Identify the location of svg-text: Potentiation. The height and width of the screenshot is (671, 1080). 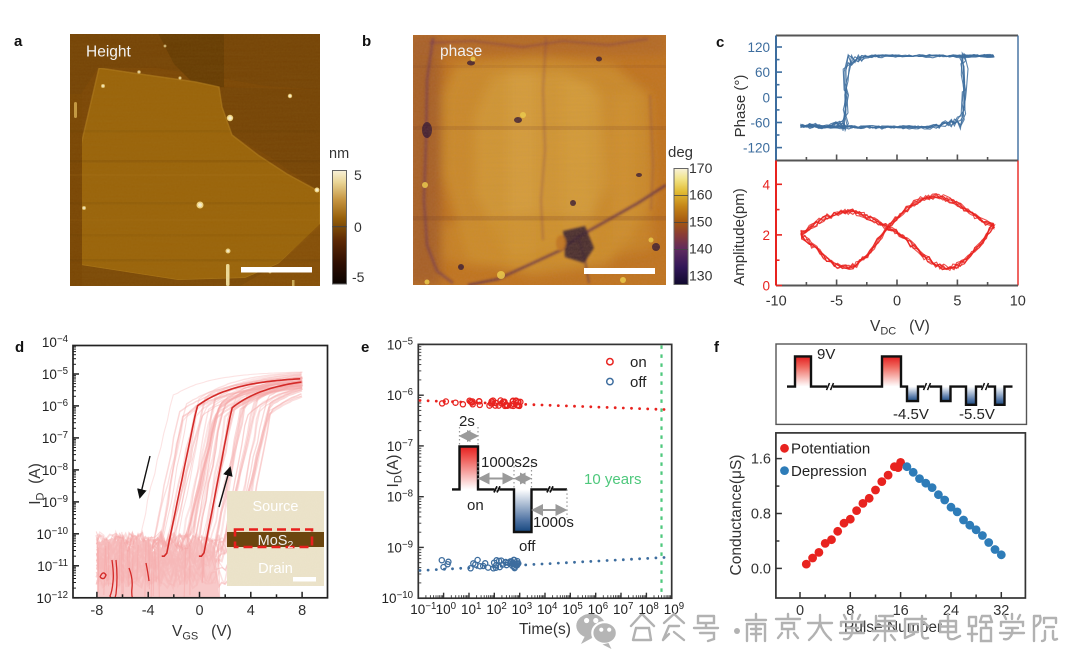
(830, 449).